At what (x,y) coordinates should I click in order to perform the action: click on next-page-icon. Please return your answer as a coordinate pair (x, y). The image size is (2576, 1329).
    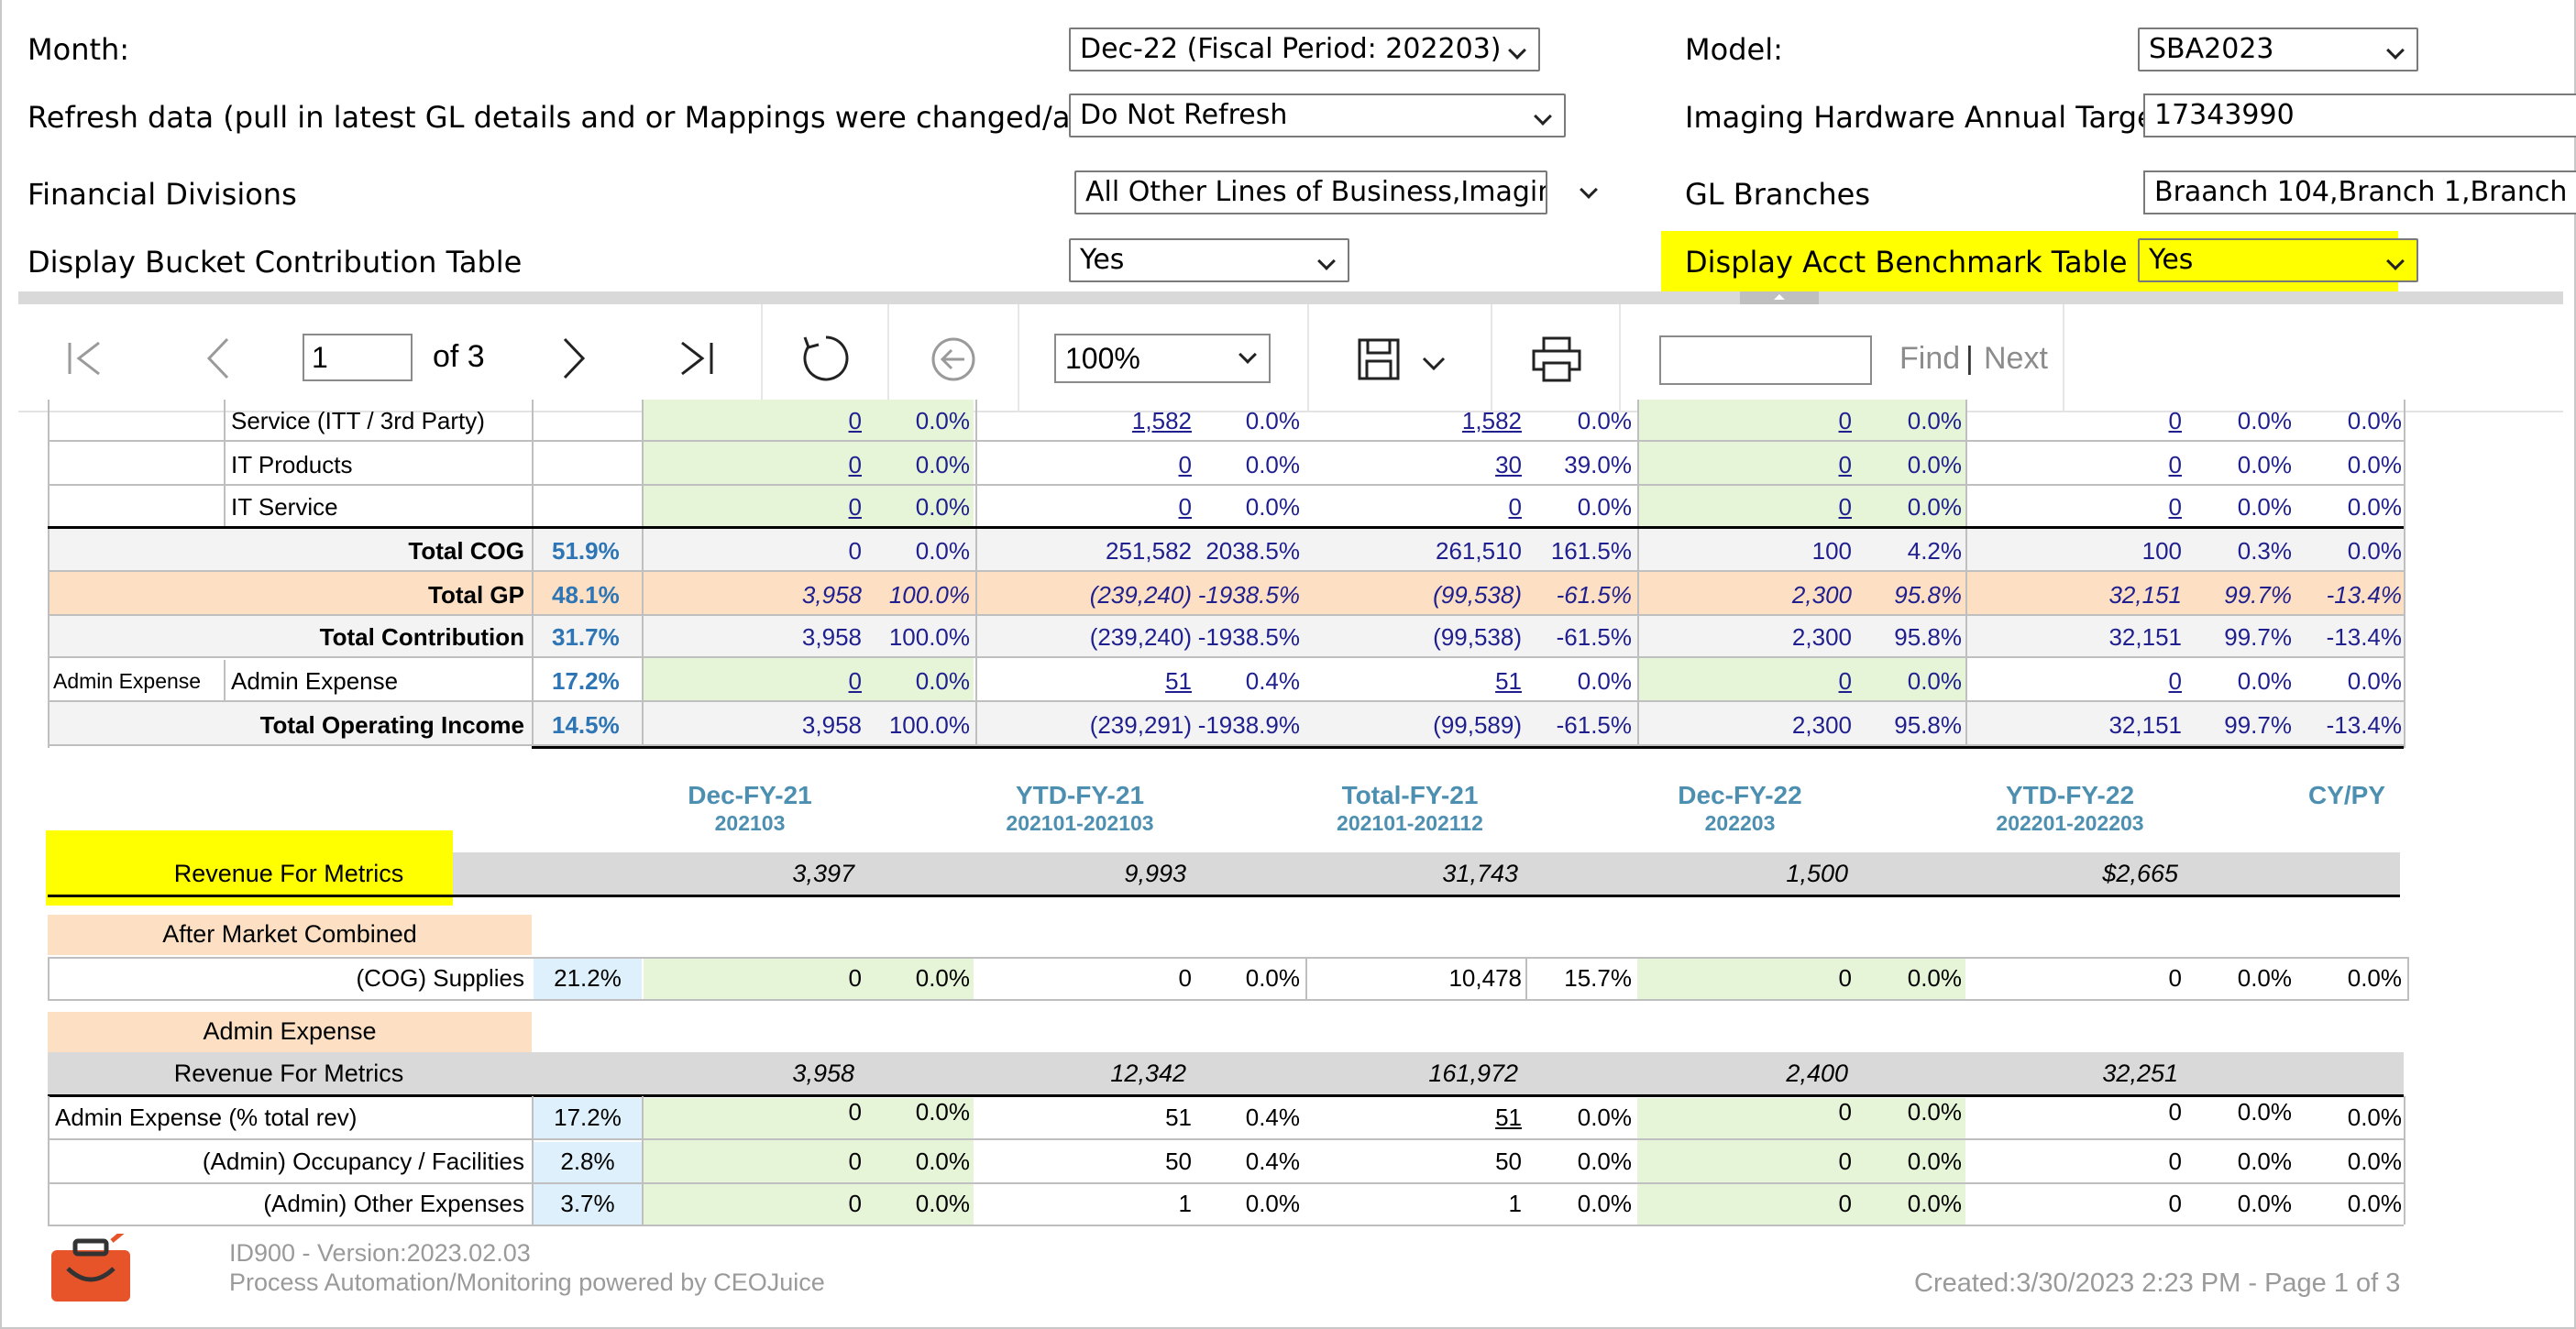
    Looking at the image, I should click on (575, 358).